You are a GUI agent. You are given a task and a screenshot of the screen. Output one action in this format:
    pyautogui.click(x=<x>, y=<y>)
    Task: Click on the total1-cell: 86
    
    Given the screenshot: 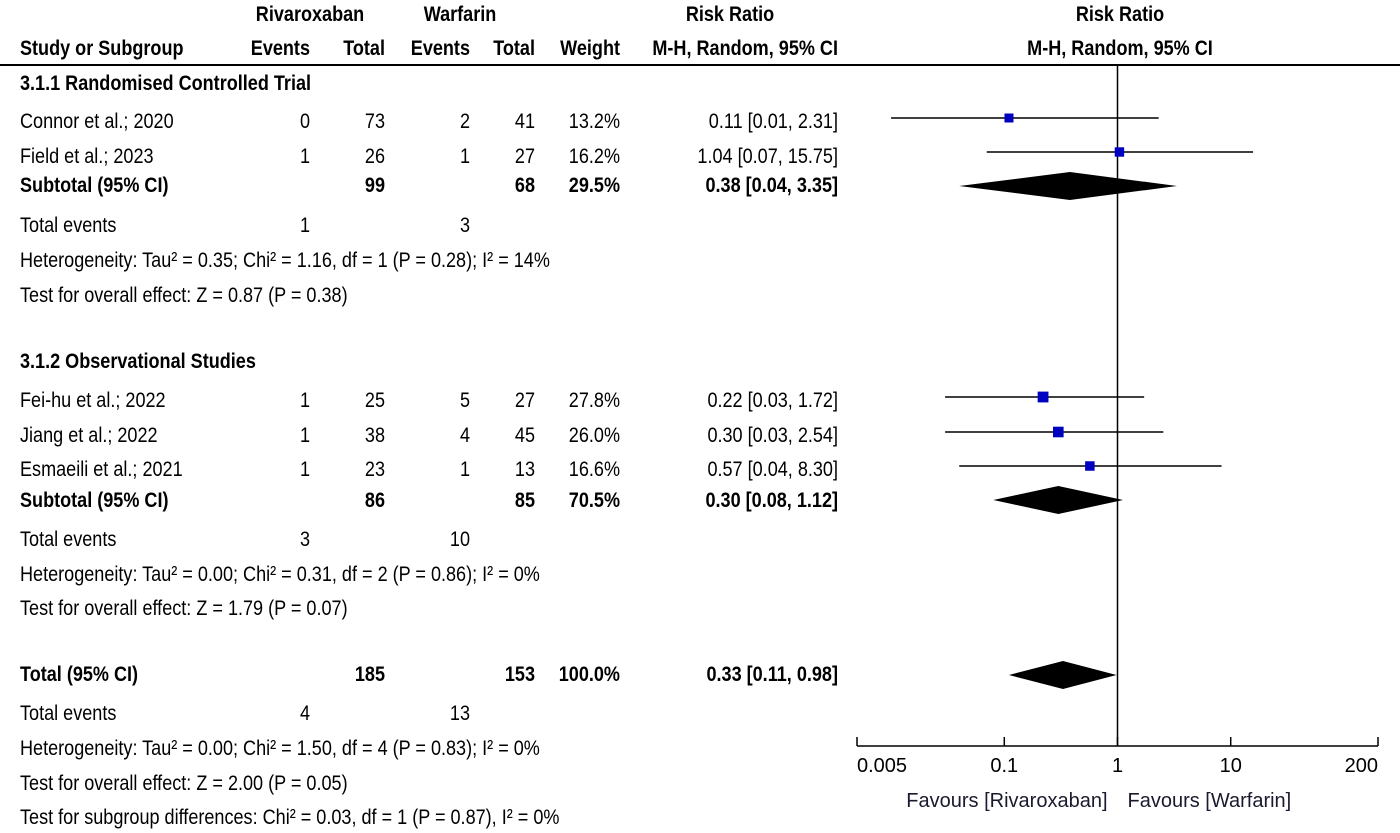 What is the action you would take?
    pyautogui.click(x=374, y=500)
    